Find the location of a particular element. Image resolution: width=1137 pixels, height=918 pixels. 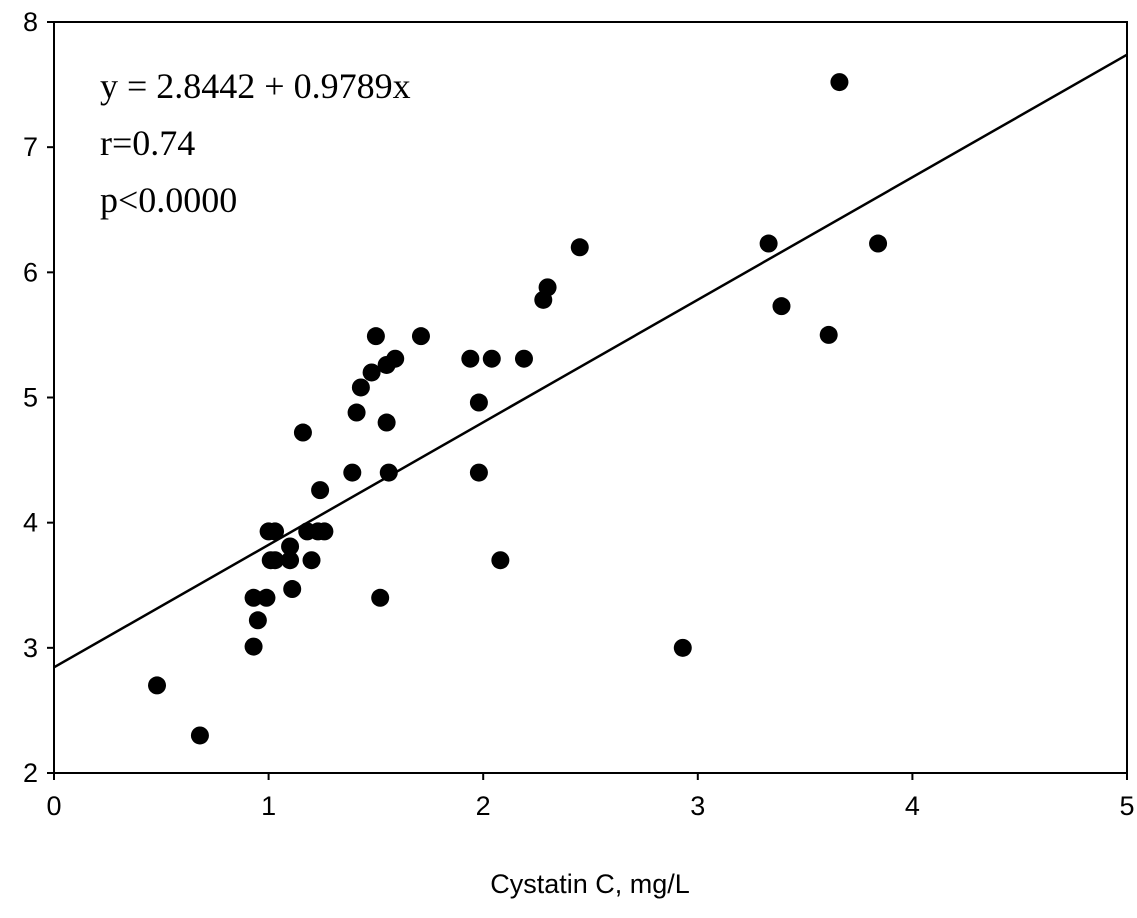

y-tick-label: 2 is located at coordinates (30, 773).